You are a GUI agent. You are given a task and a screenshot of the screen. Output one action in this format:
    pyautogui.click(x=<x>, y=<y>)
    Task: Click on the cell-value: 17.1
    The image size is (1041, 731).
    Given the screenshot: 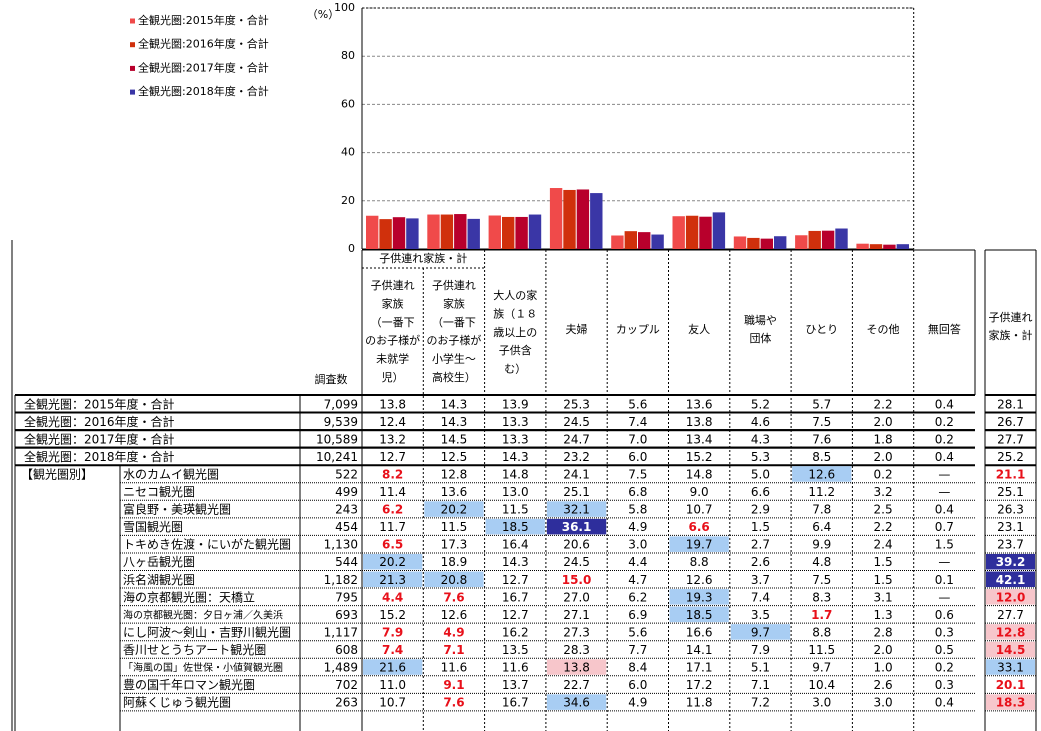 What is the action you would take?
    pyautogui.click(x=699, y=668)
    